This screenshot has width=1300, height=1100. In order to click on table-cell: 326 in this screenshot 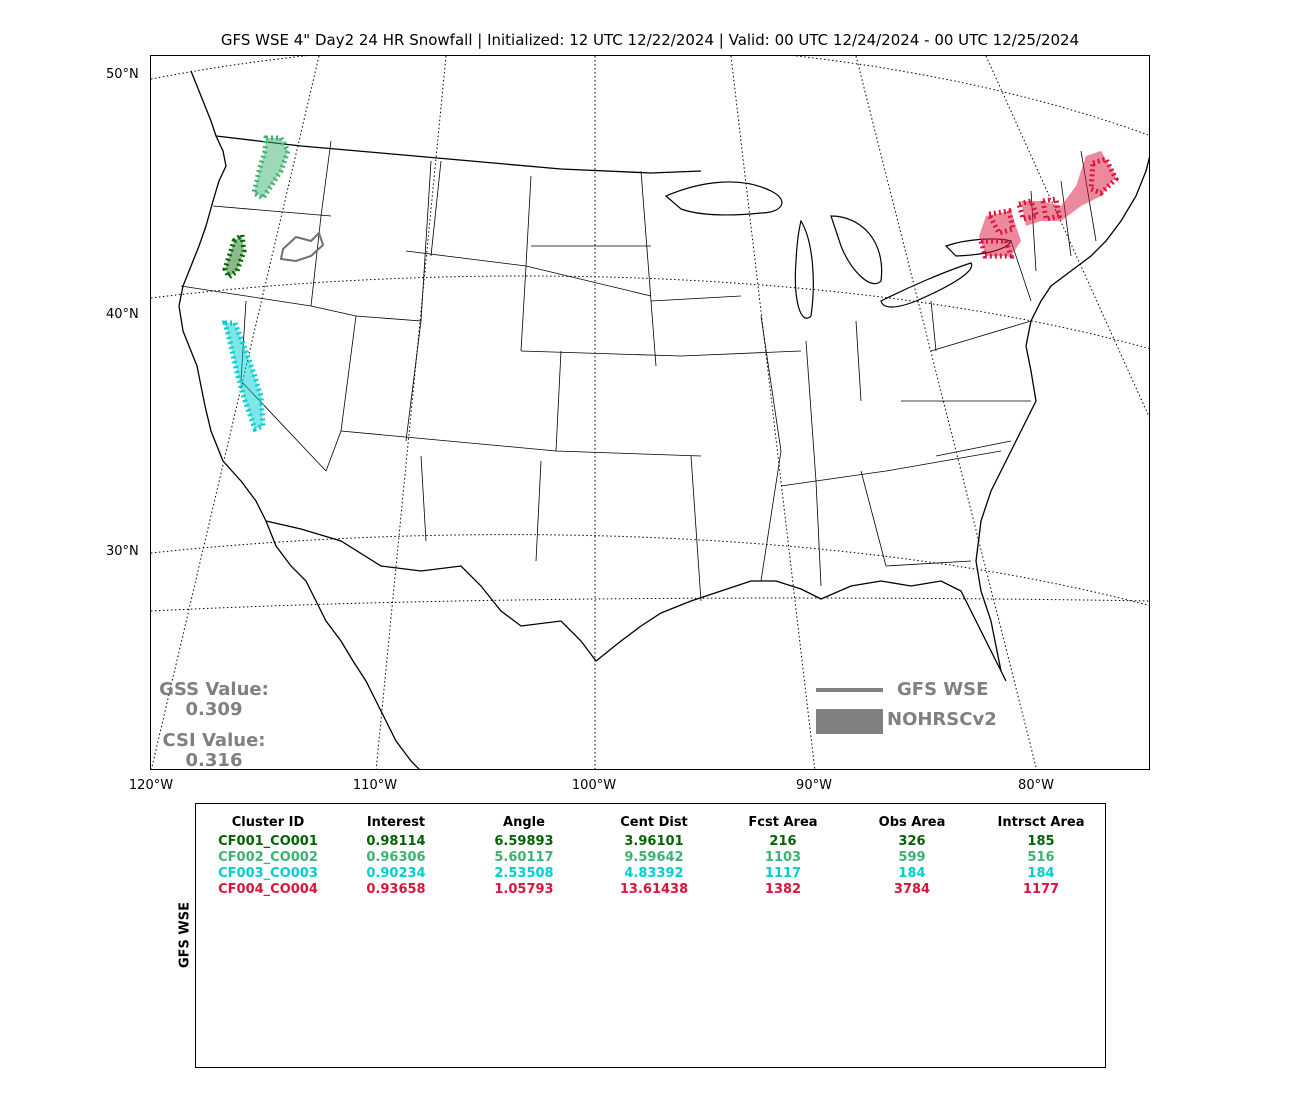, I will do `click(912, 841)`.